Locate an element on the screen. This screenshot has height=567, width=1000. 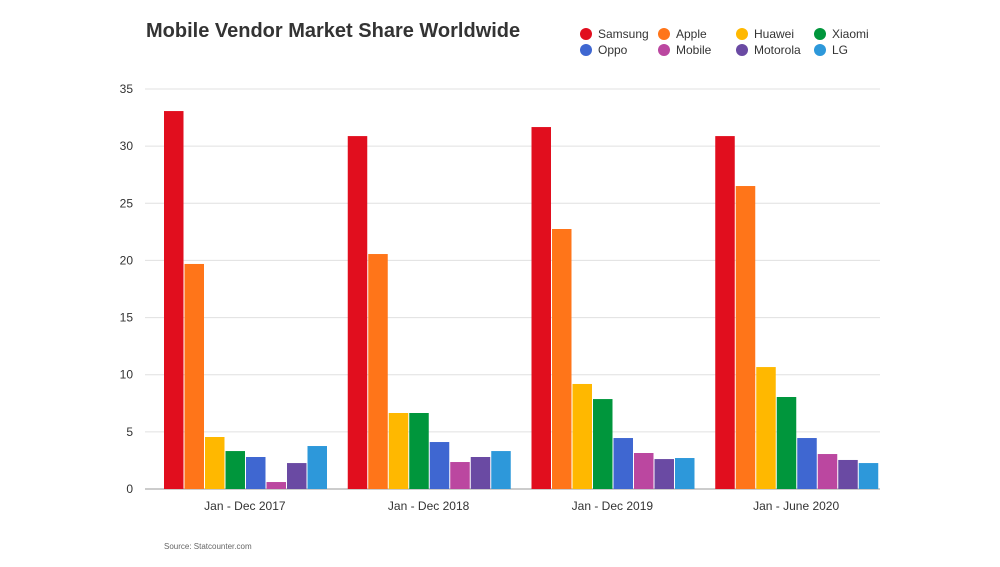
legend-item: Huawei is located at coordinates (775, 33).